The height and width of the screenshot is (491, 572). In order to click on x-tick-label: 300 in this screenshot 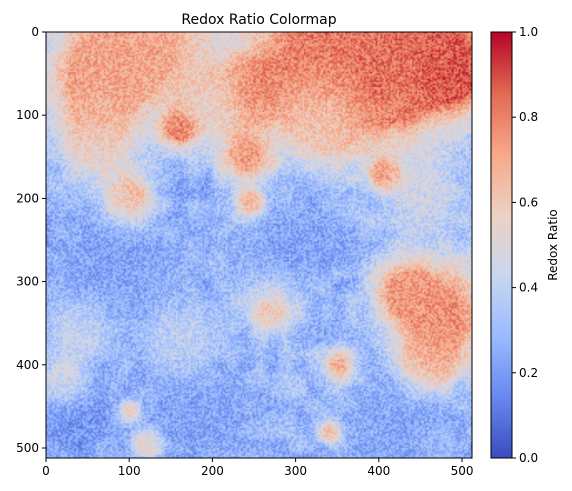, I will do `click(295, 471)`.